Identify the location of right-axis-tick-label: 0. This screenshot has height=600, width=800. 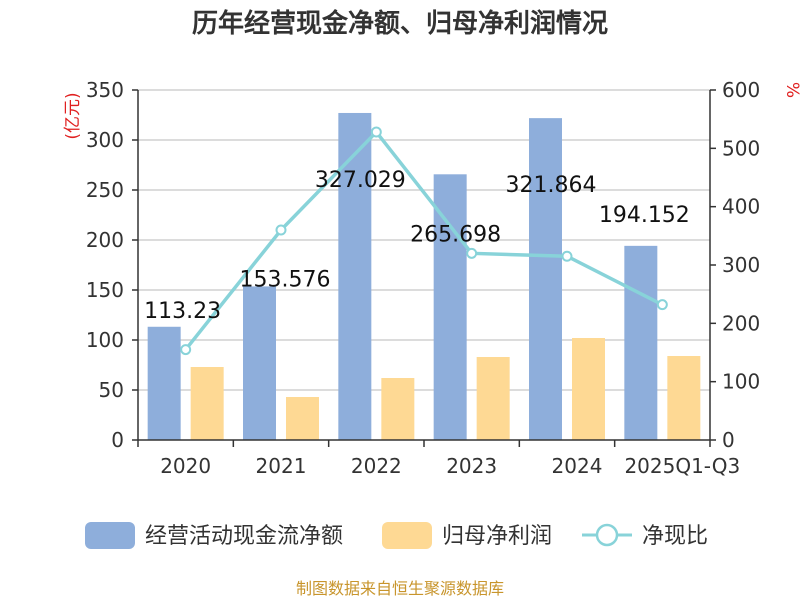
(728, 440).